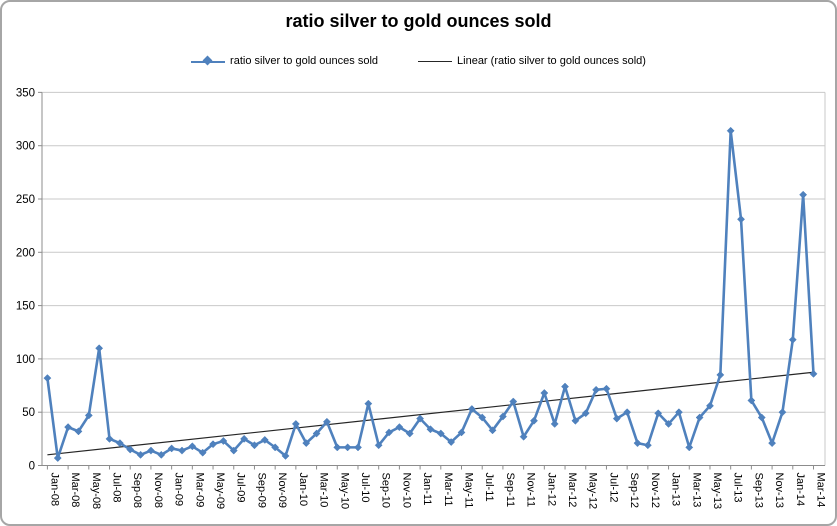  Describe the element at coordinates (282, 490) in the screenshot. I see `x-tick-label: Nov-09` at that location.